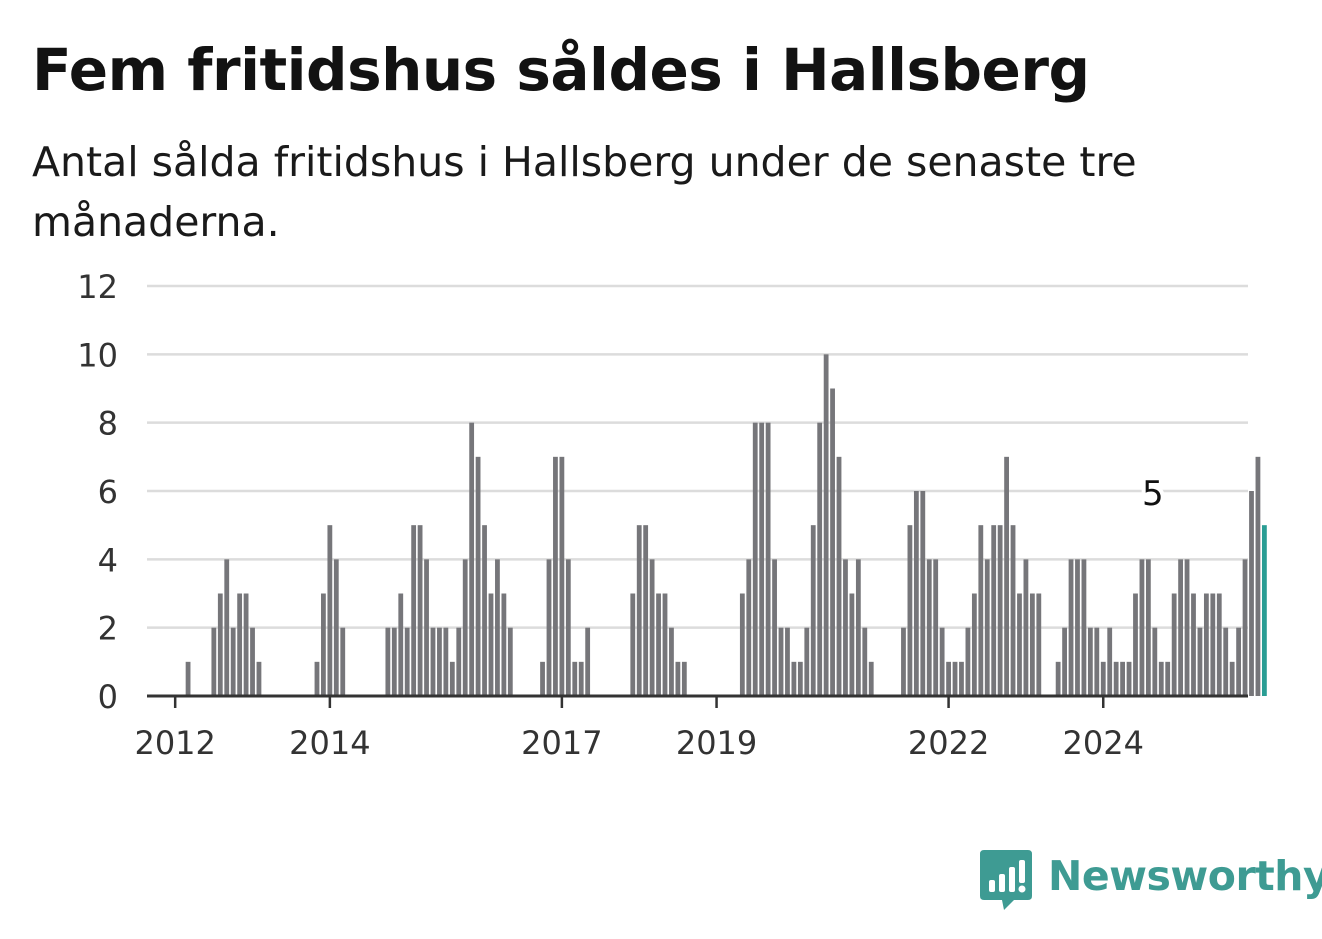 This screenshot has height=939, width=1322. What do you see at coordinates (329, 743) in the screenshot?
I see `x-tick-label: 2014` at bounding box center [329, 743].